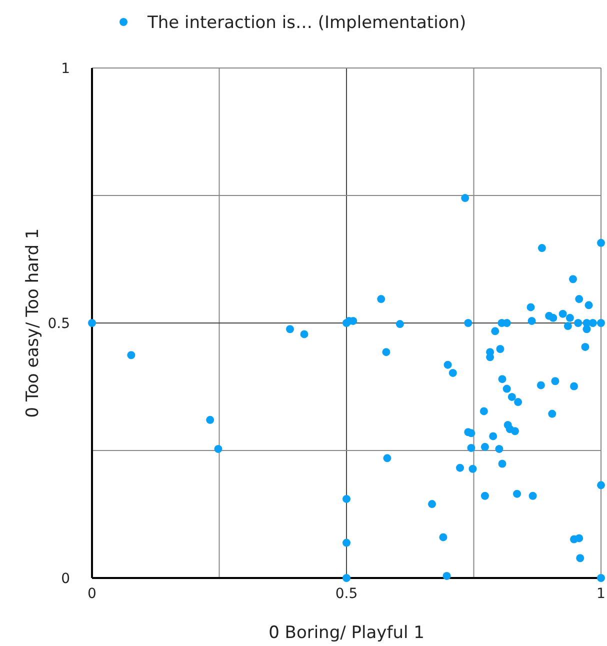 The width and height of the screenshot is (607, 646). What do you see at coordinates (65, 579) in the screenshot?
I see `y-tick-label: 0` at bounding box center [65, 579].